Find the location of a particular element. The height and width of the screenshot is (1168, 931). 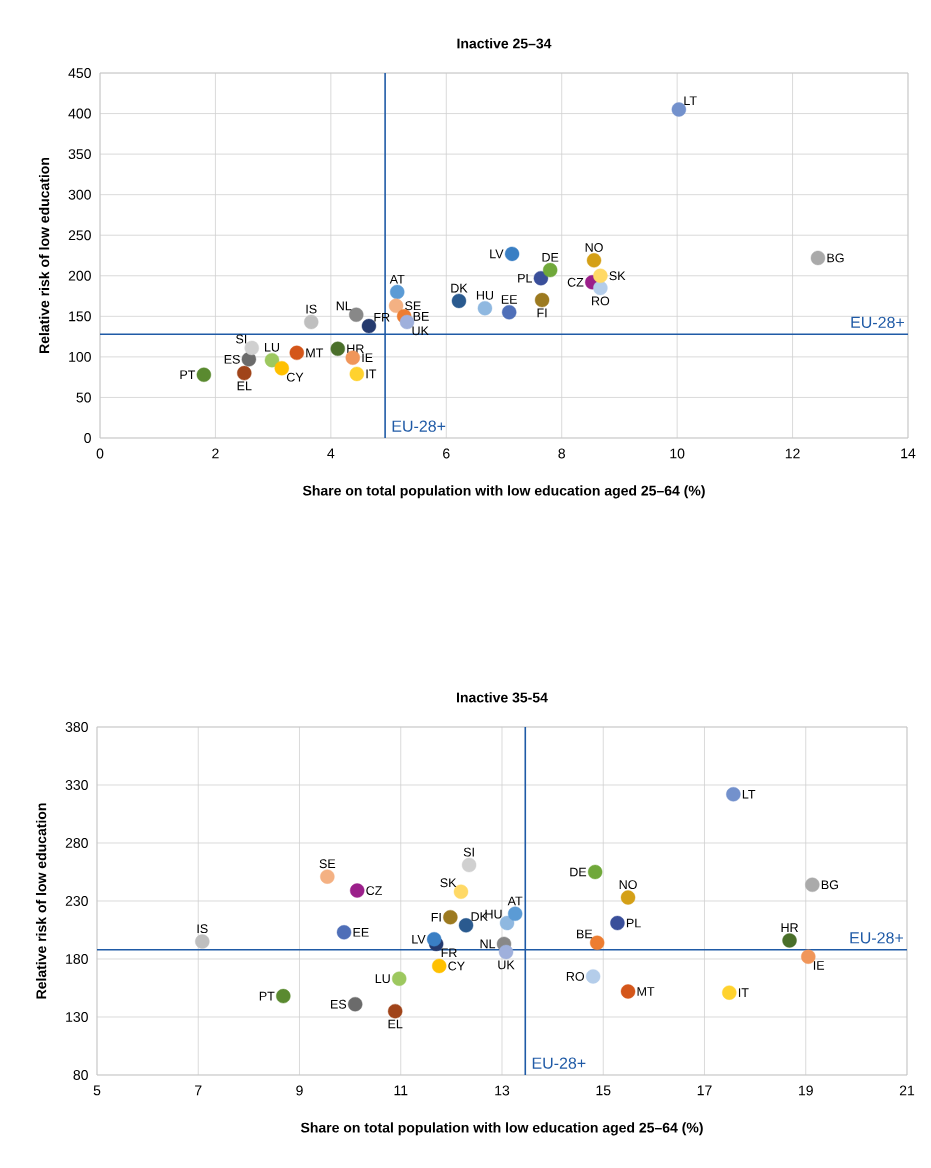

series-label: FR is located at coordinates (449, 953).